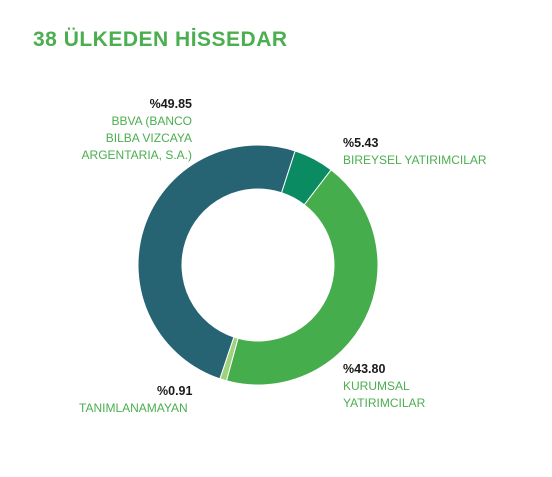 This screenshot has height=477, width=552. I want to click on label-bbva-line-2: BILBA VIZCAYA, so click(148, 138).